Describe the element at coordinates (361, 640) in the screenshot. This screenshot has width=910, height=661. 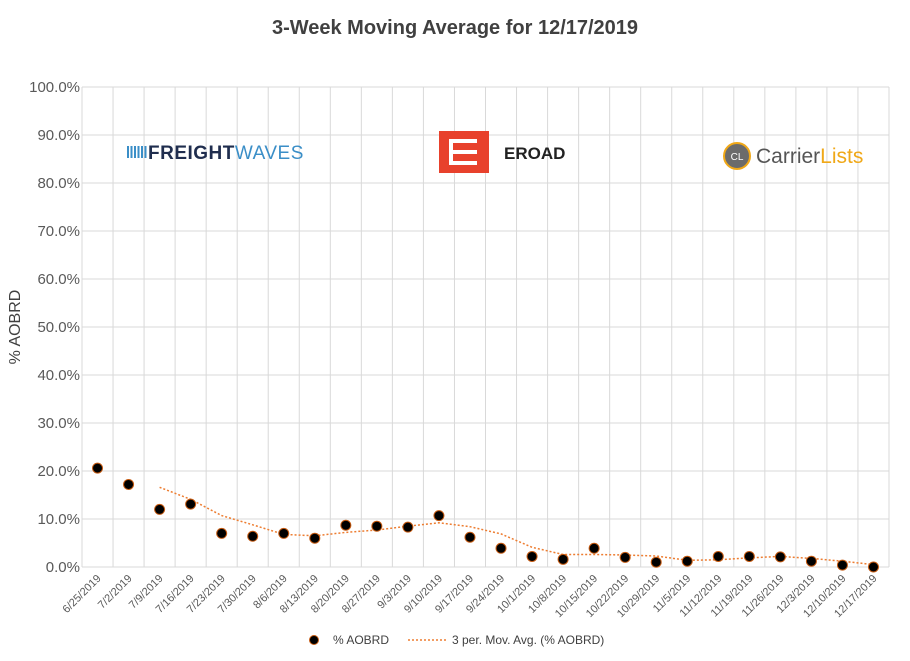
I see `legend-label-aobrd: % AOBRD` at that location.